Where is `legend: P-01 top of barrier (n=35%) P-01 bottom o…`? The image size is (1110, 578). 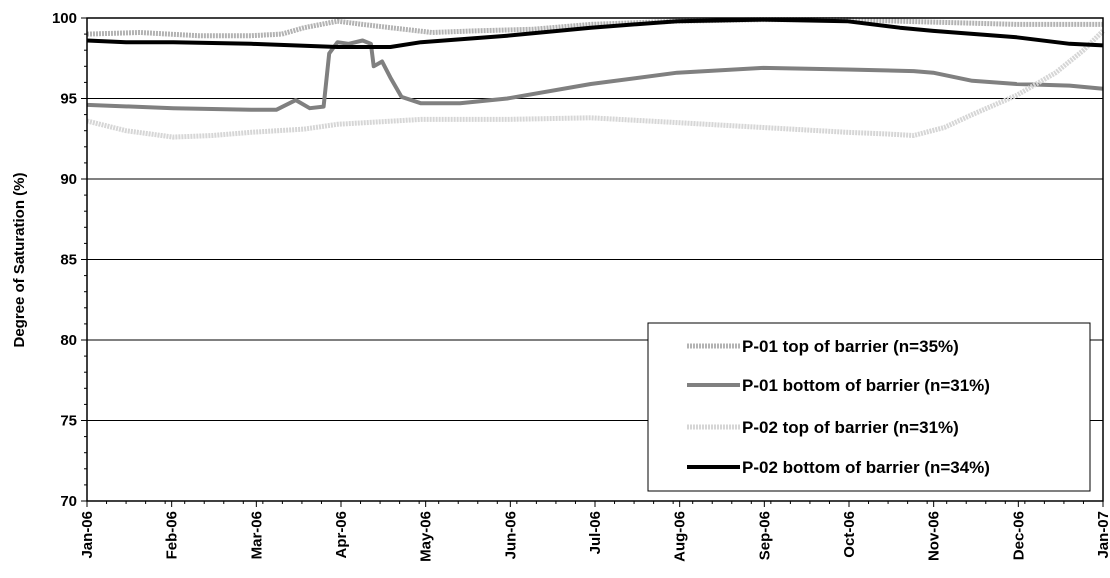 legend: P-01 top of barrier (n=35%) P-01 bottom o… is located at coordinates (869, 407).